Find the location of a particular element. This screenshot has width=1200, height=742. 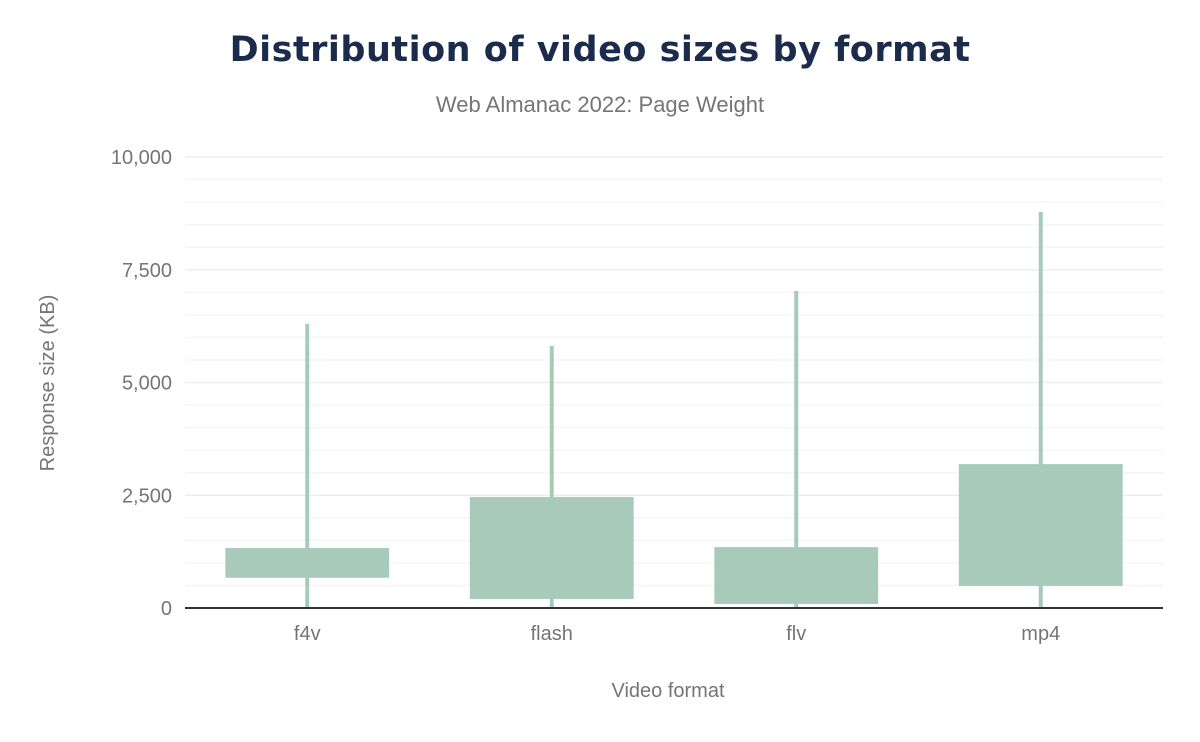

box-flv is located at coordinates (796, 449).